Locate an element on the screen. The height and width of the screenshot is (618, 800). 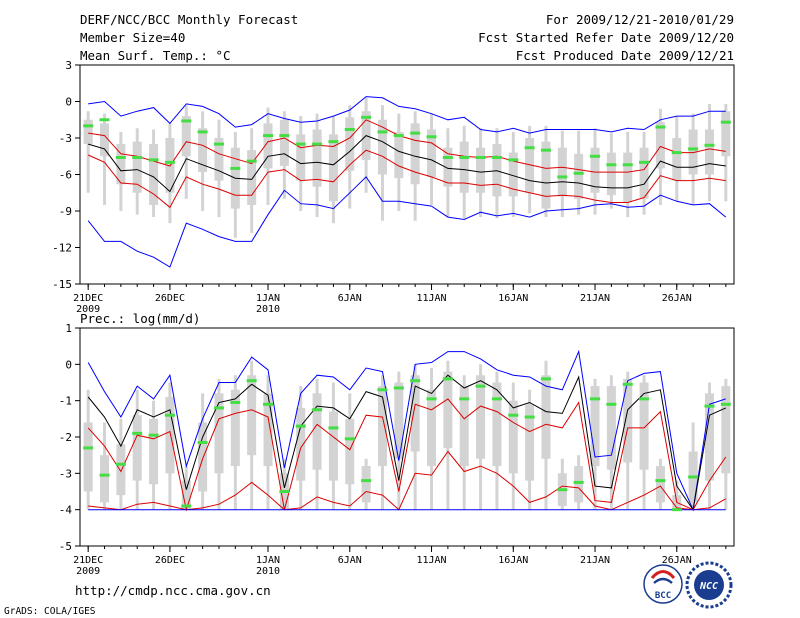
temp-series-max is located at coordinates (407, 115).